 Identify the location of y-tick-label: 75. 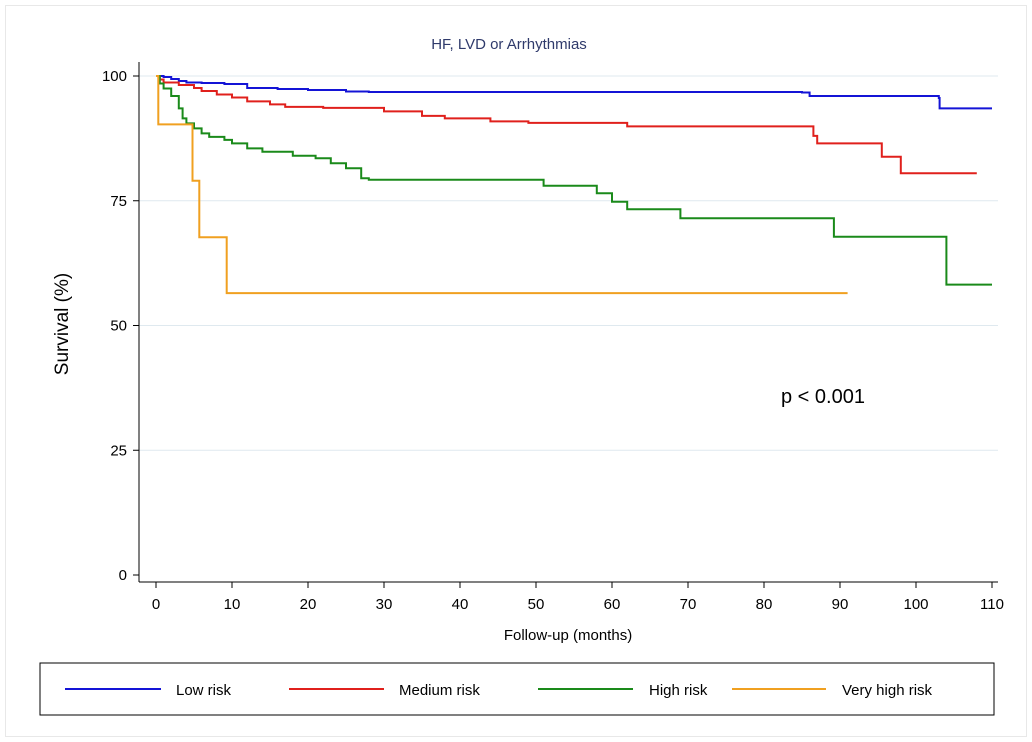
(118, 201).